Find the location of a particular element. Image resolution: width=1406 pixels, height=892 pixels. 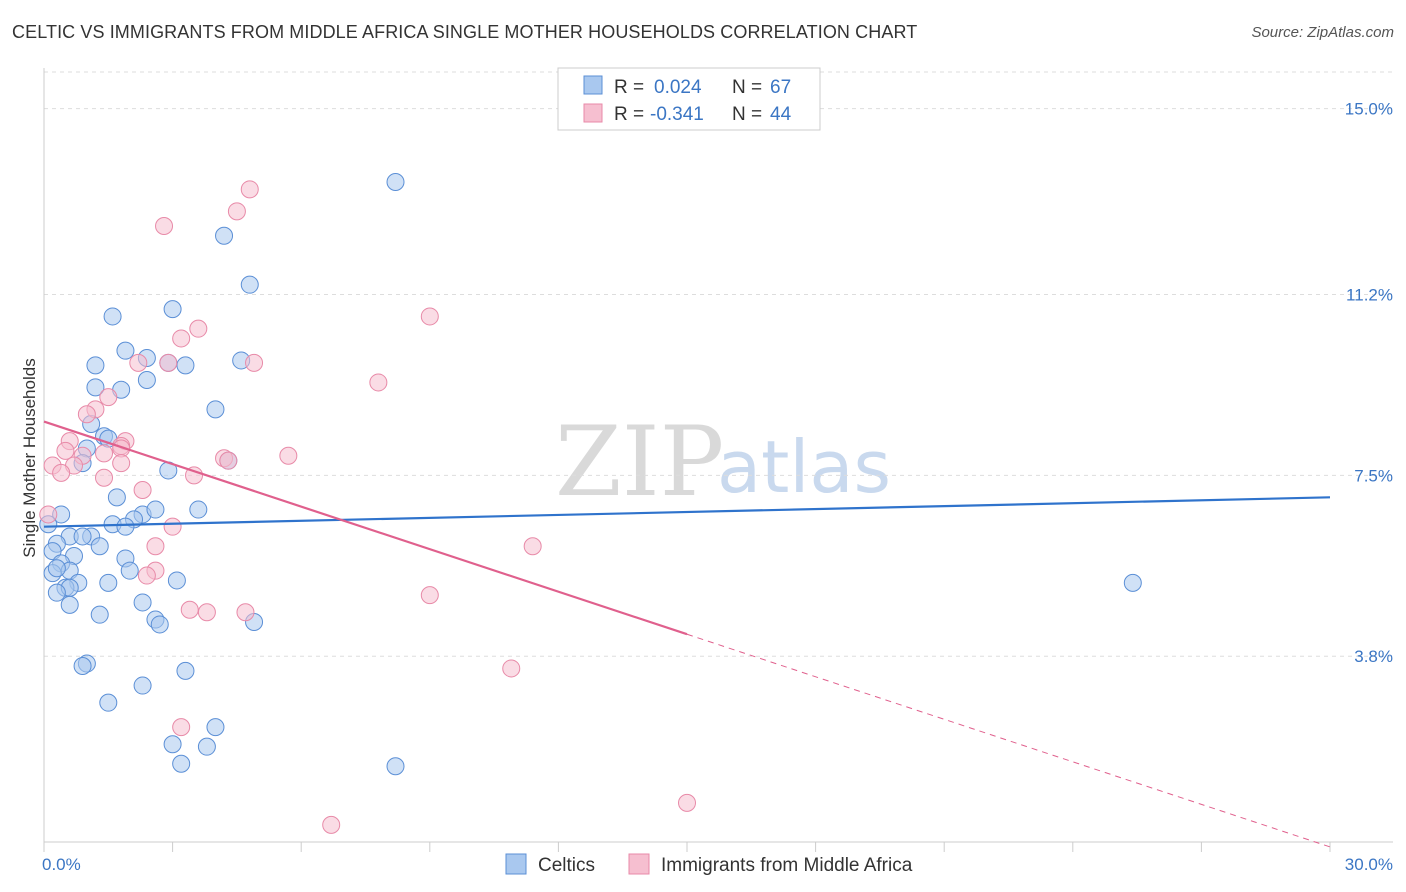

immigrants-trend-line is located at coordinates (365, 528).